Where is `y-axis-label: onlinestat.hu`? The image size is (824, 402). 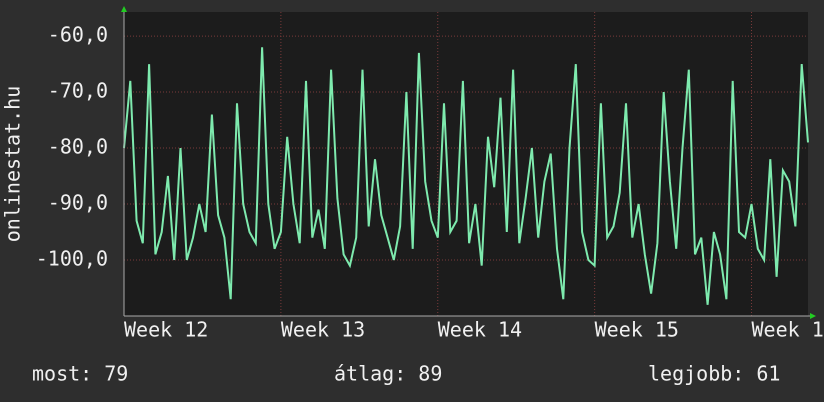
y-axis-label: onlinestat.hu is located at coordinates (13, 164).